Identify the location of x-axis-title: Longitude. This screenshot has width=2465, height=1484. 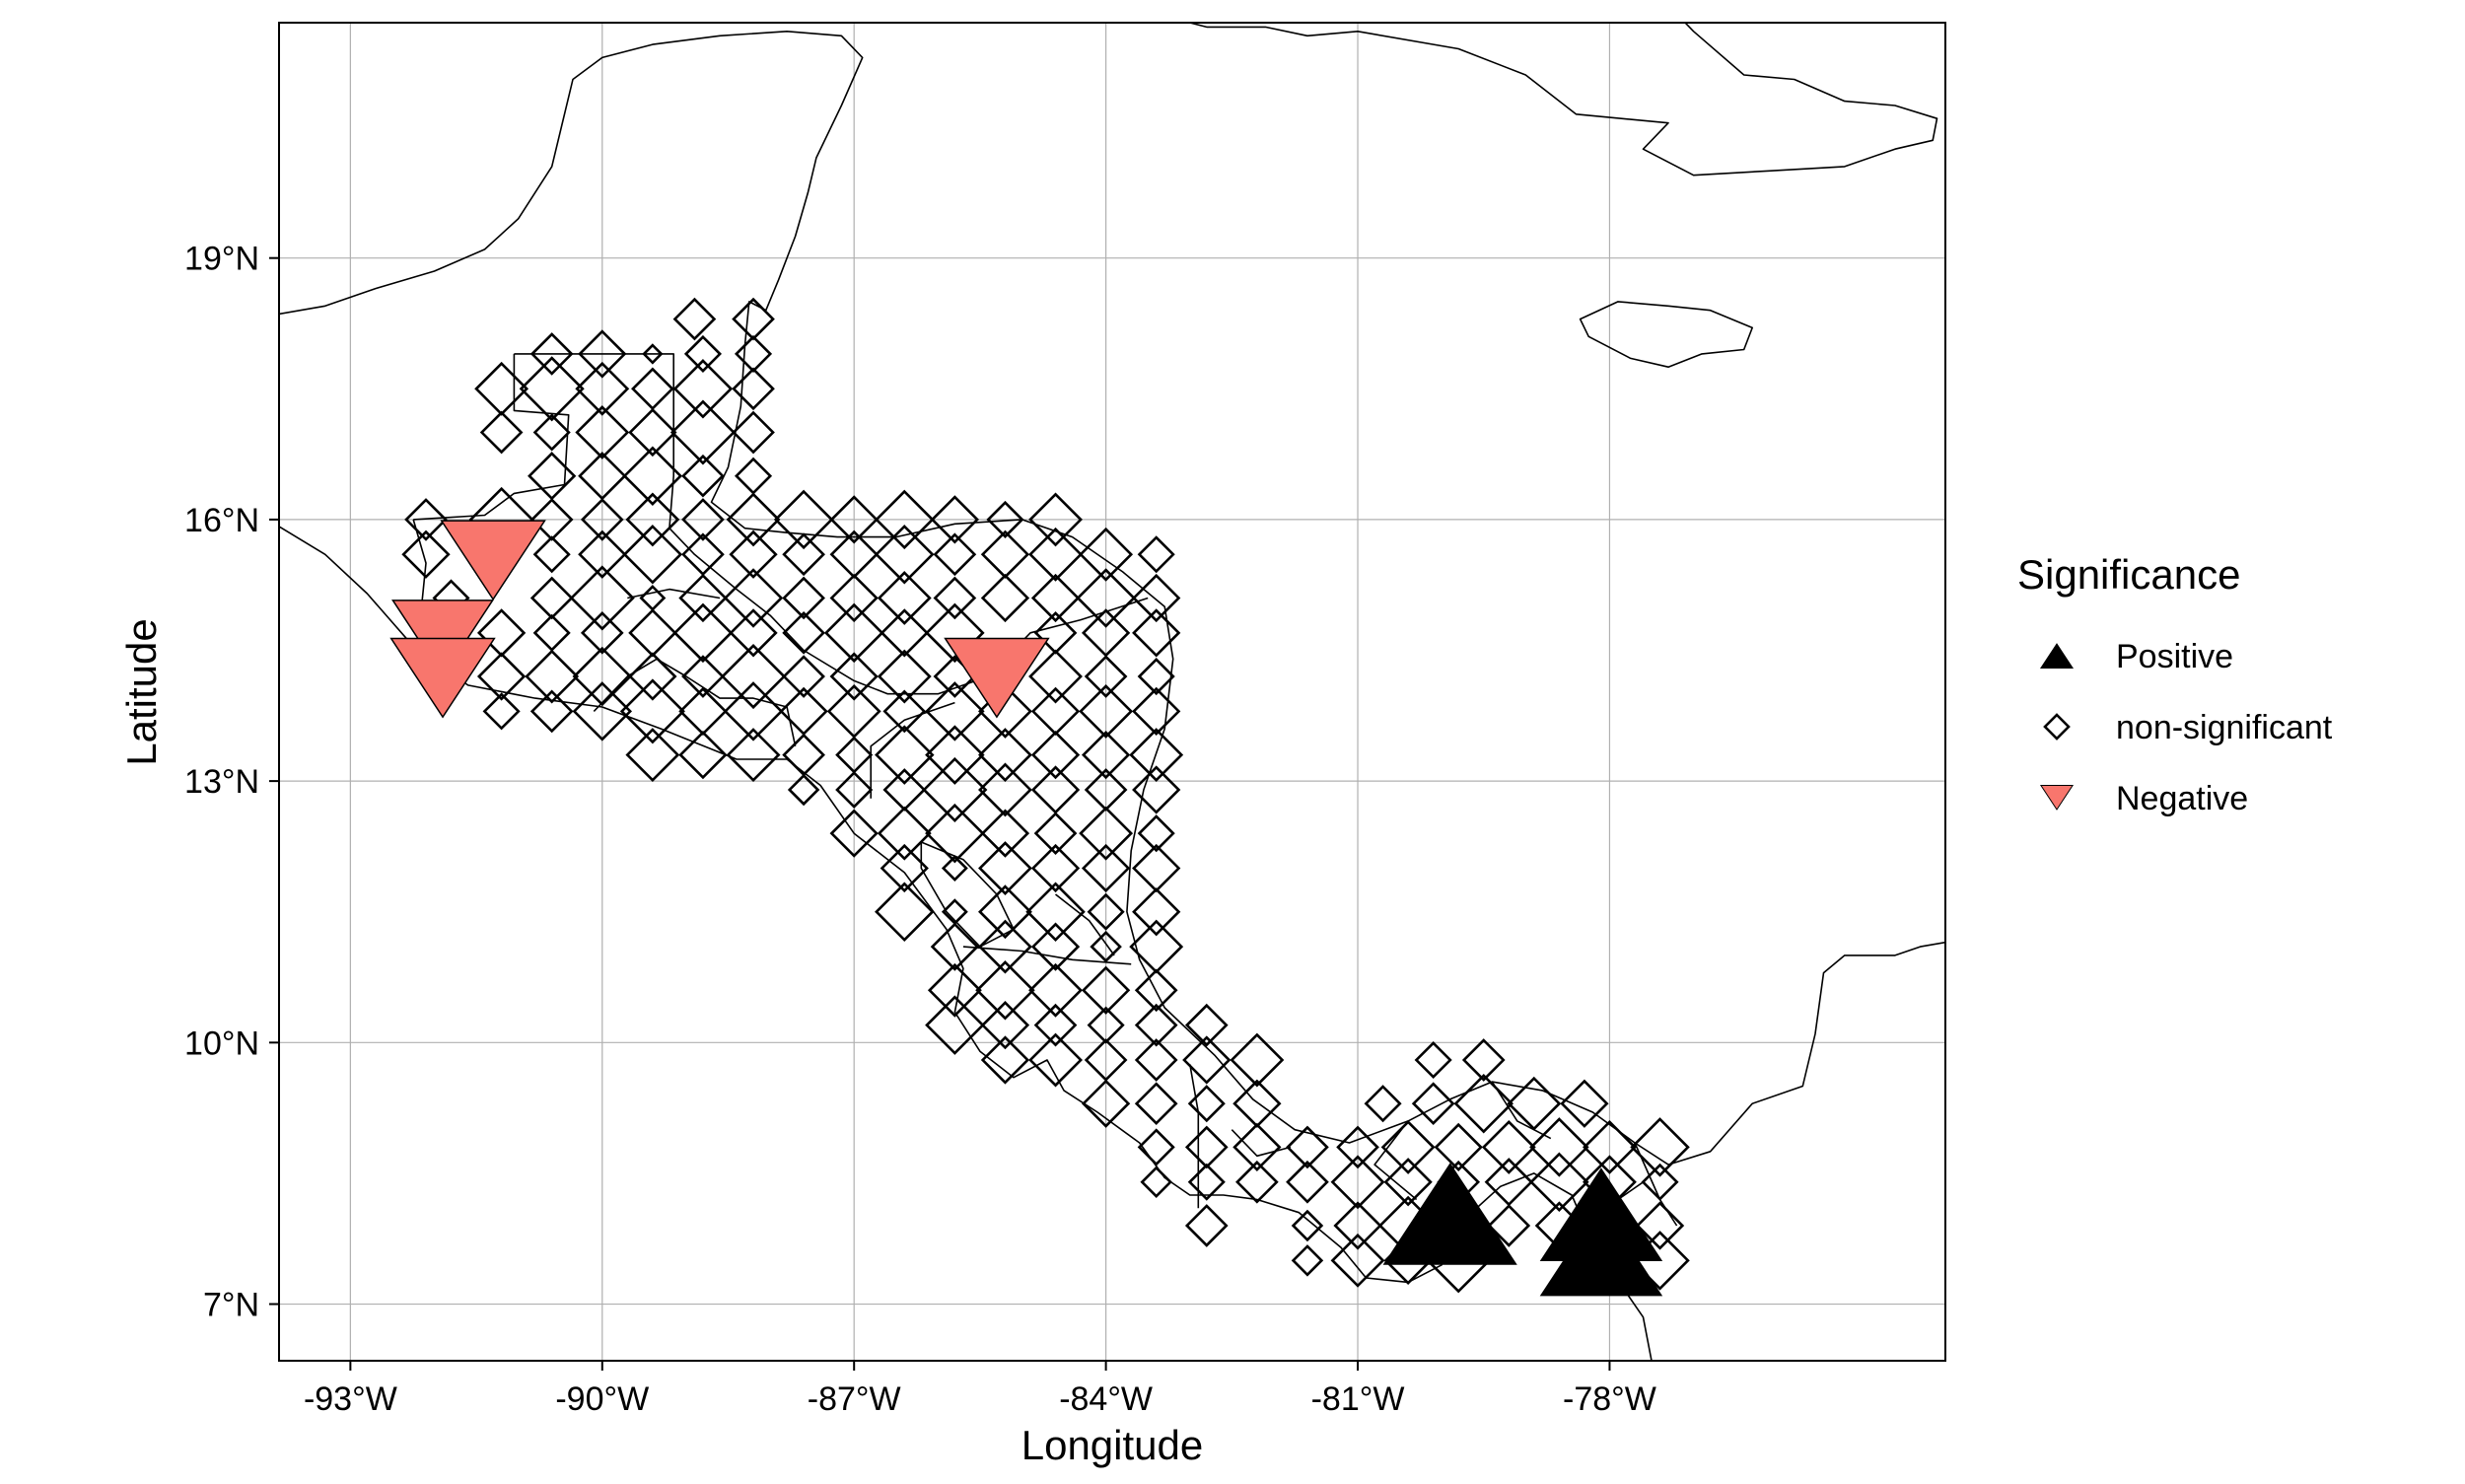
(1112, 1445).